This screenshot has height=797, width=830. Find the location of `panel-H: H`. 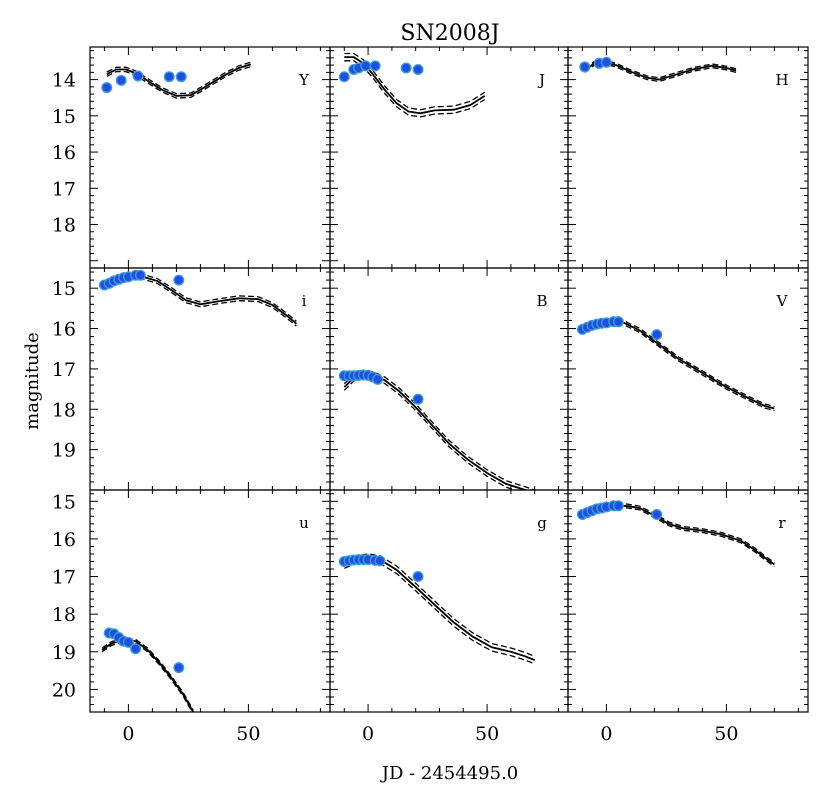

panel-H: H is located at coordinates (688, 157).